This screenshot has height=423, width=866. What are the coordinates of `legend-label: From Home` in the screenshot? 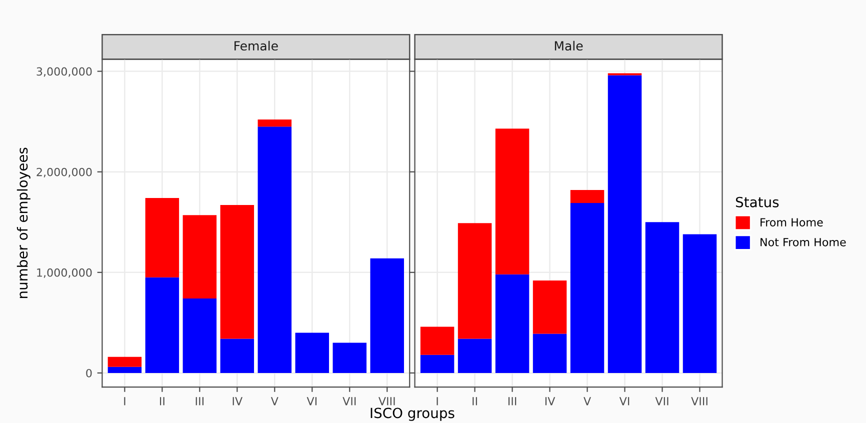 It's located at (791, 222).